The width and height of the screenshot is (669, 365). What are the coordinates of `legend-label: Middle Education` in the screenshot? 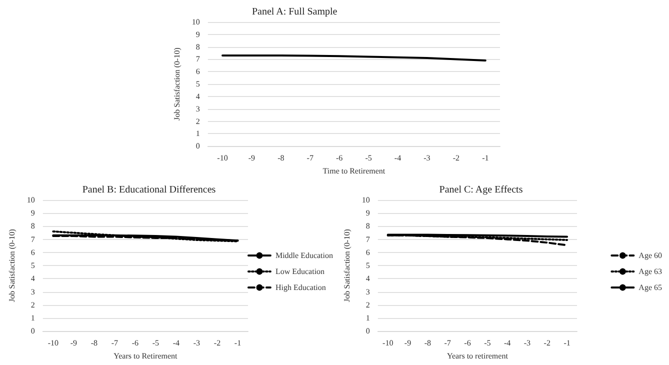 It's located at (304, 255).